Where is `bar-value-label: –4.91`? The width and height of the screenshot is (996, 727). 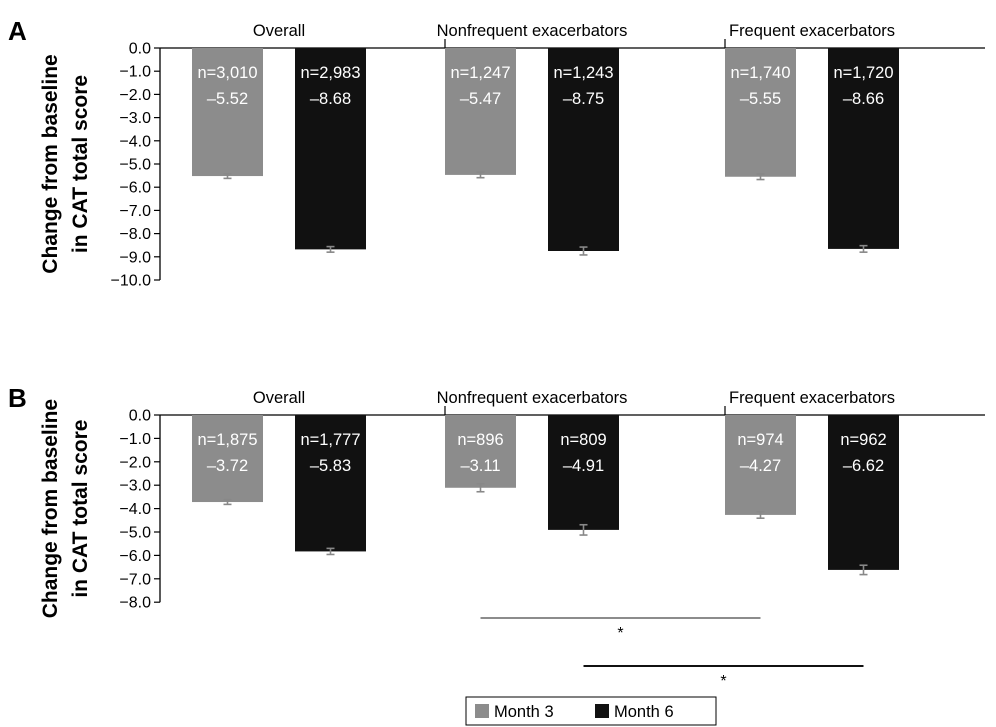 bar-value-label: –4.91 is located at coordinates (583, 466).